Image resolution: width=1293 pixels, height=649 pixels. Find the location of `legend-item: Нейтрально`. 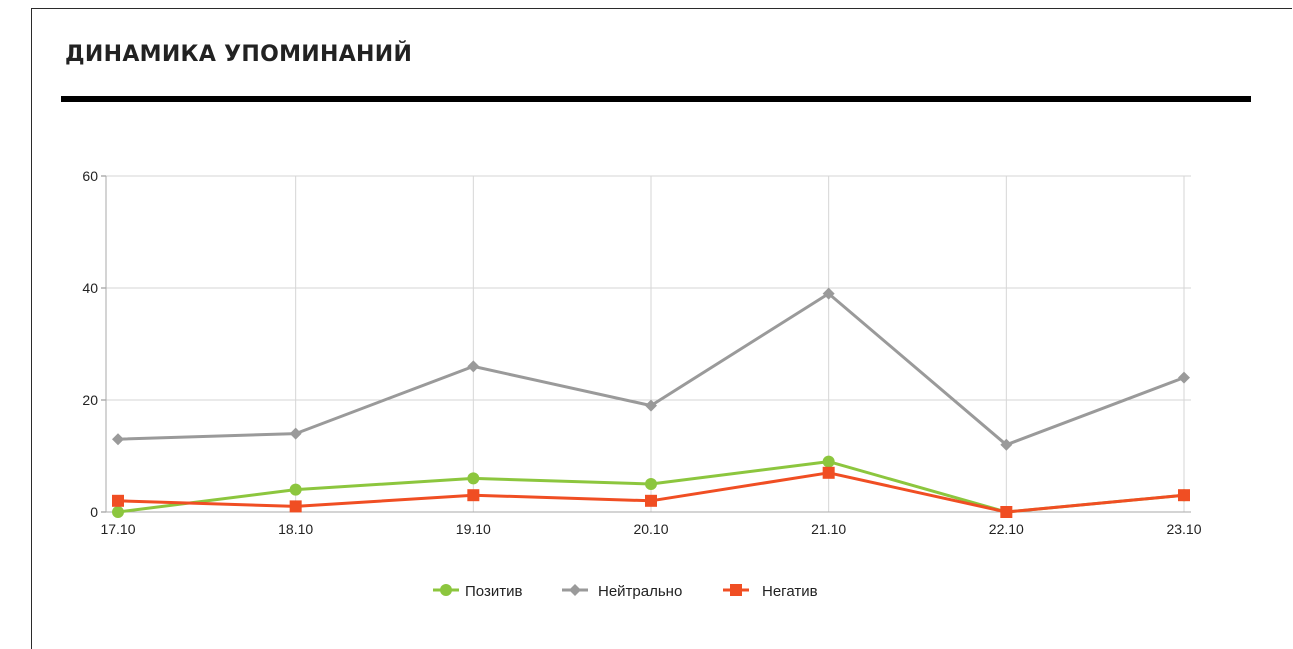

legend-item: Нейтрально is located at coordinates (622, 591).